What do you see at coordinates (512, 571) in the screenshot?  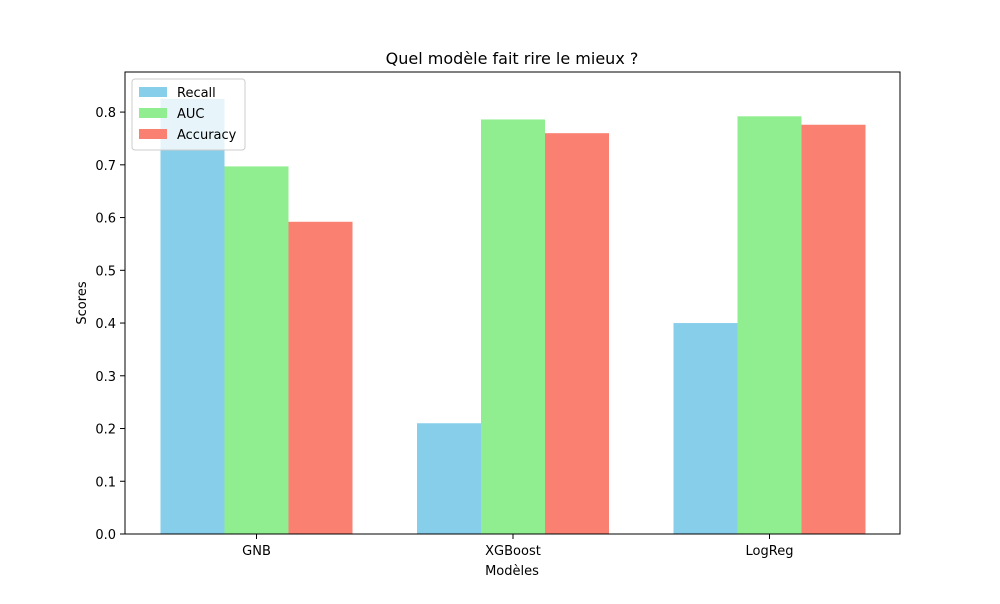 I see `x-axis-label: Modèles` at bounding box center [512, 571].